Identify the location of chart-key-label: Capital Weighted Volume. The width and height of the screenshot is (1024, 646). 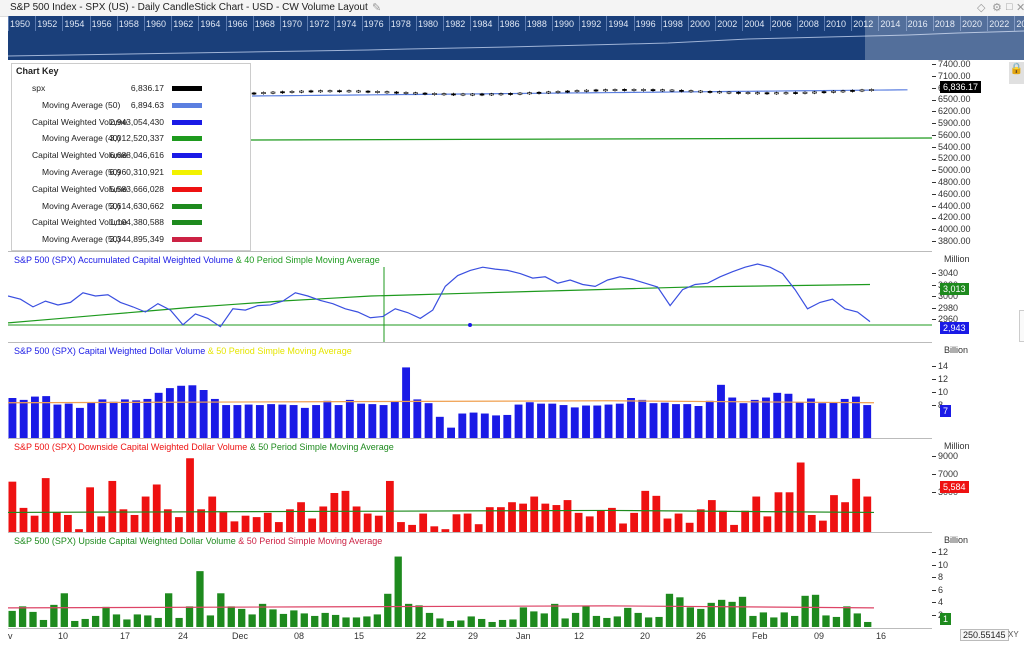
(80, 222).